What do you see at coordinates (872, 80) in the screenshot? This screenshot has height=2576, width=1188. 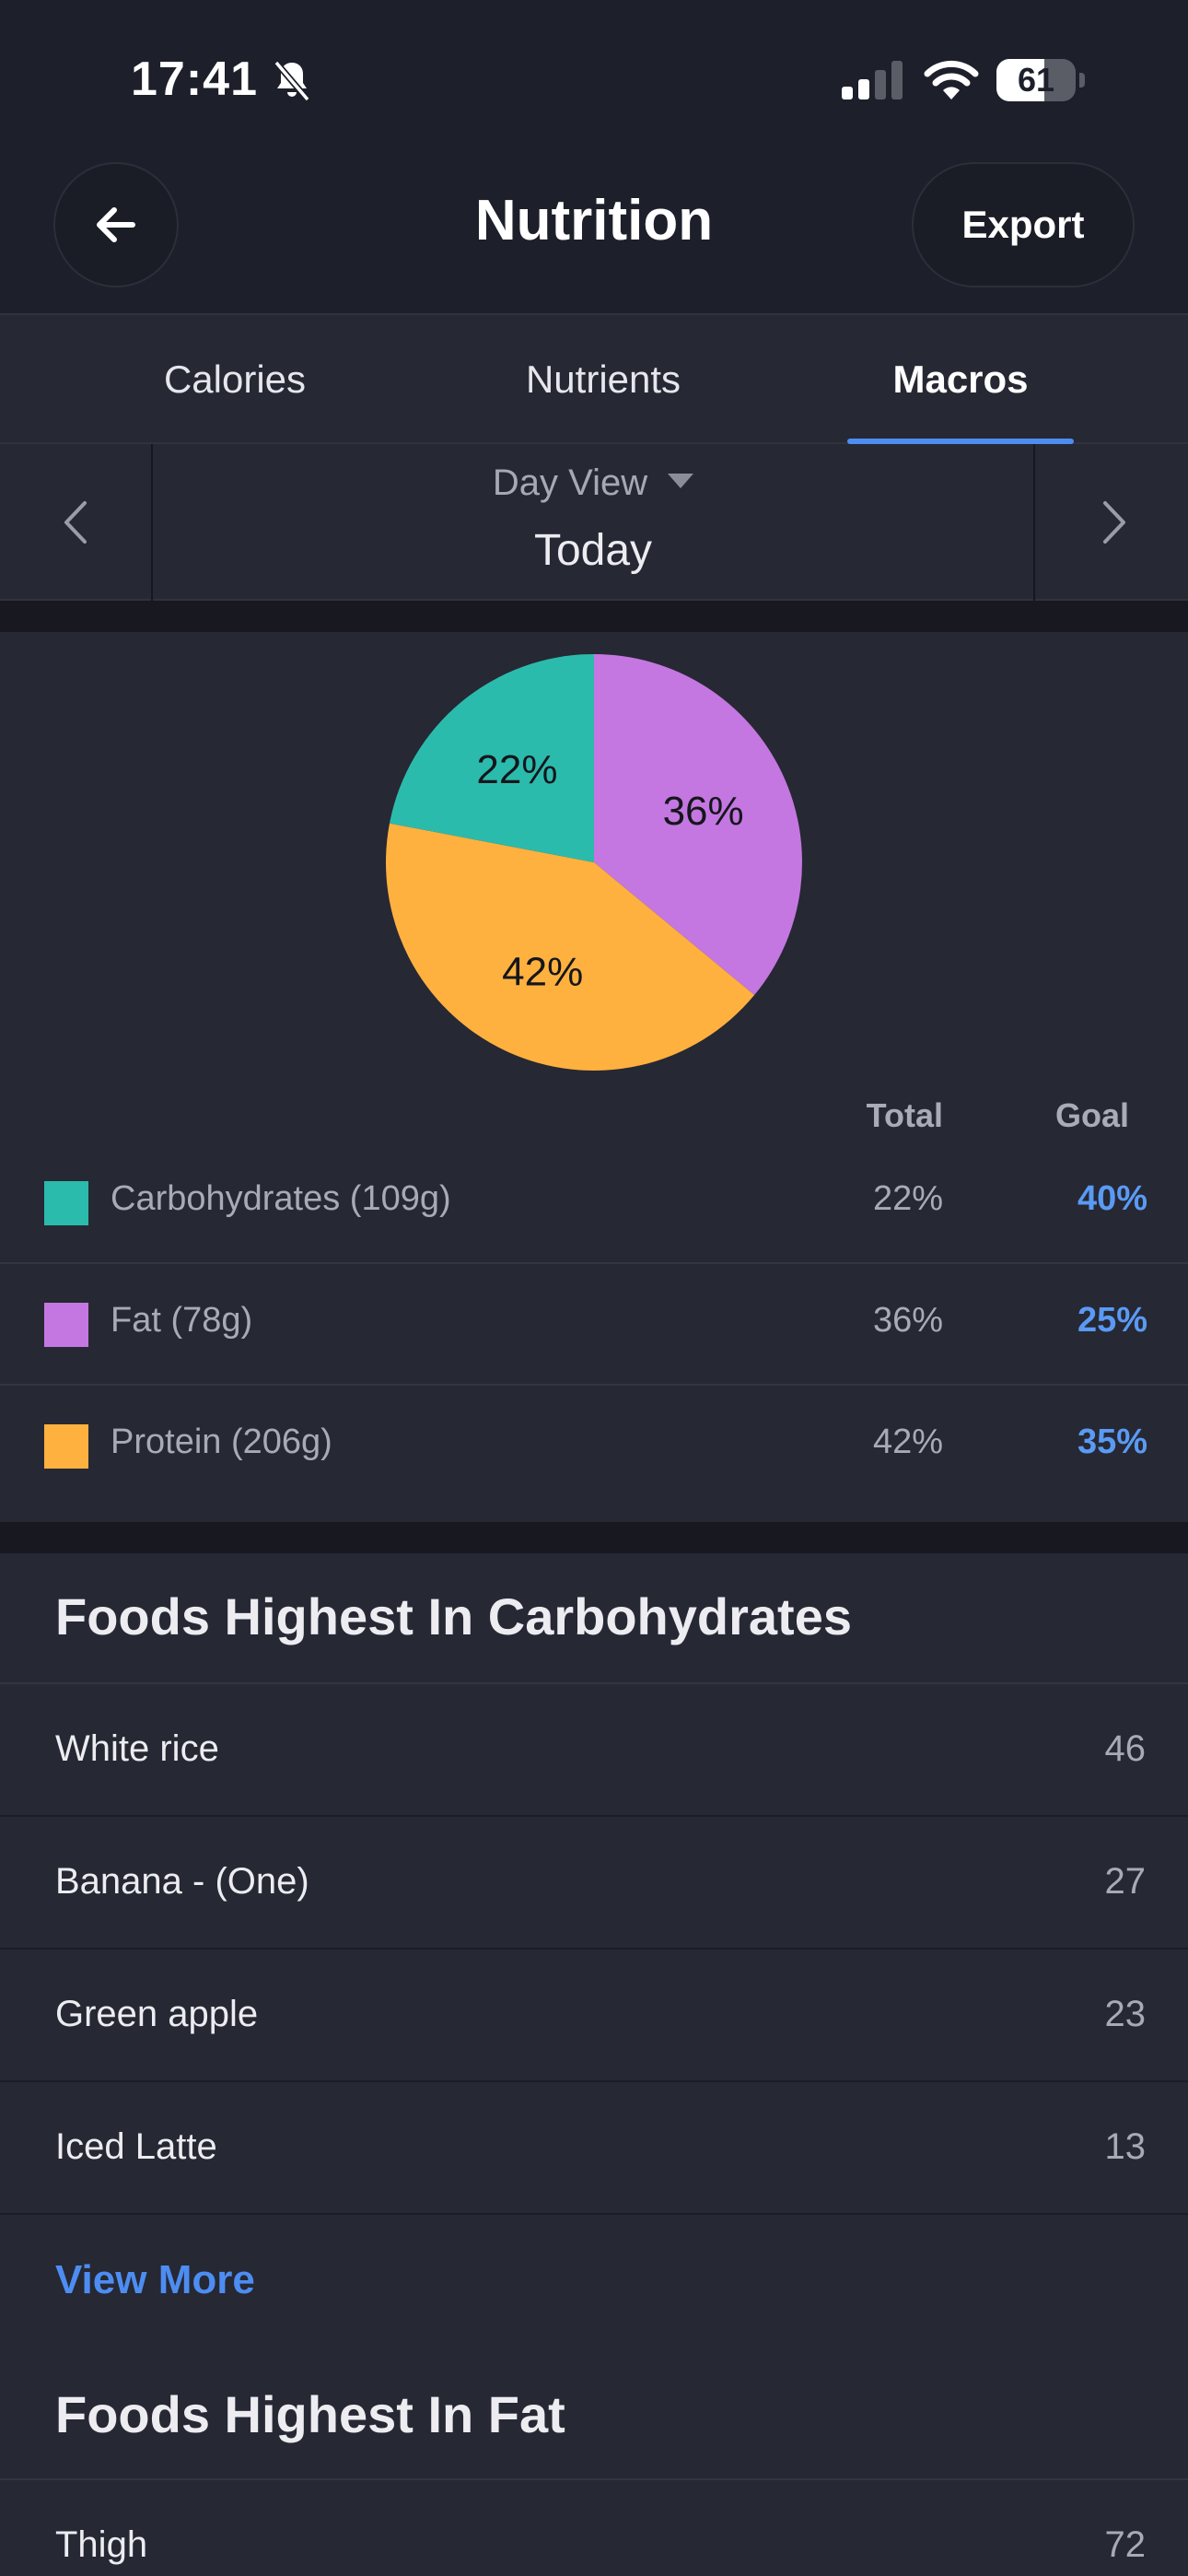 I see `cellular-signal-icon` at bounding box center [872, 80].